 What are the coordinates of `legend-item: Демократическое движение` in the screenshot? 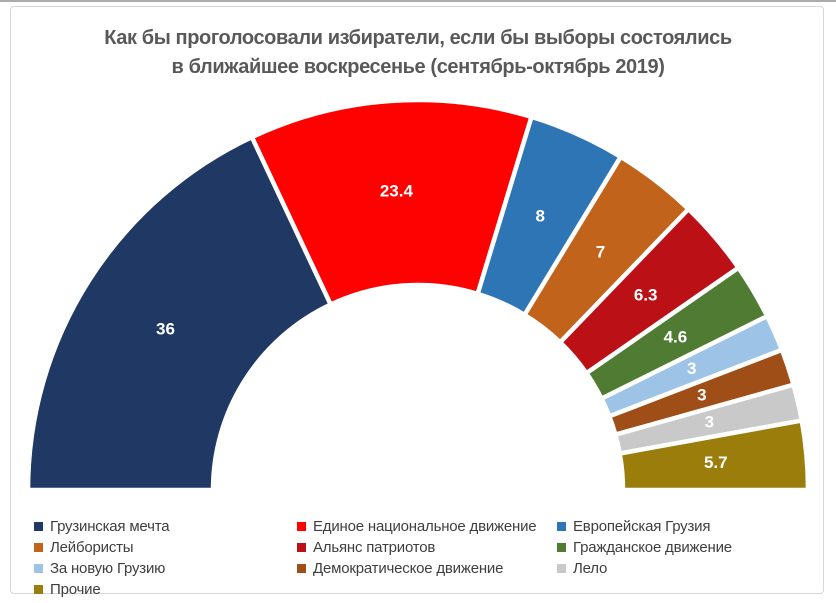 It's located at (427, 568).